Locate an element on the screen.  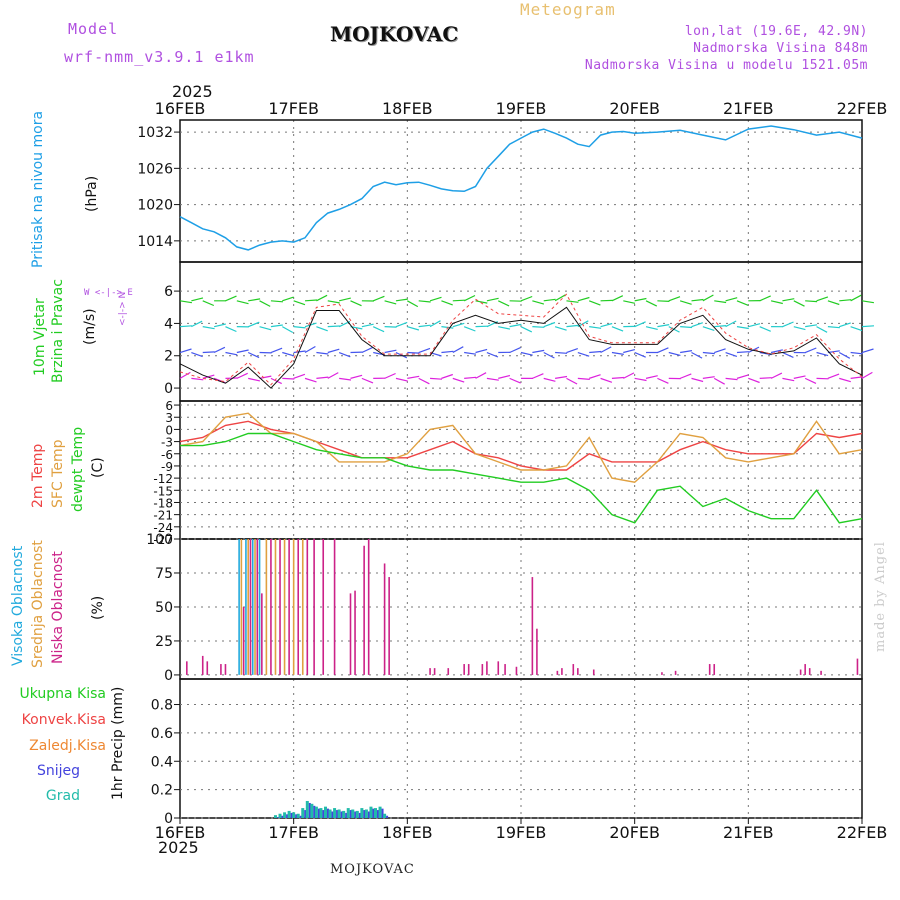
x-tick-label-bottom: 20FEB is located at coordinates (634, 832).